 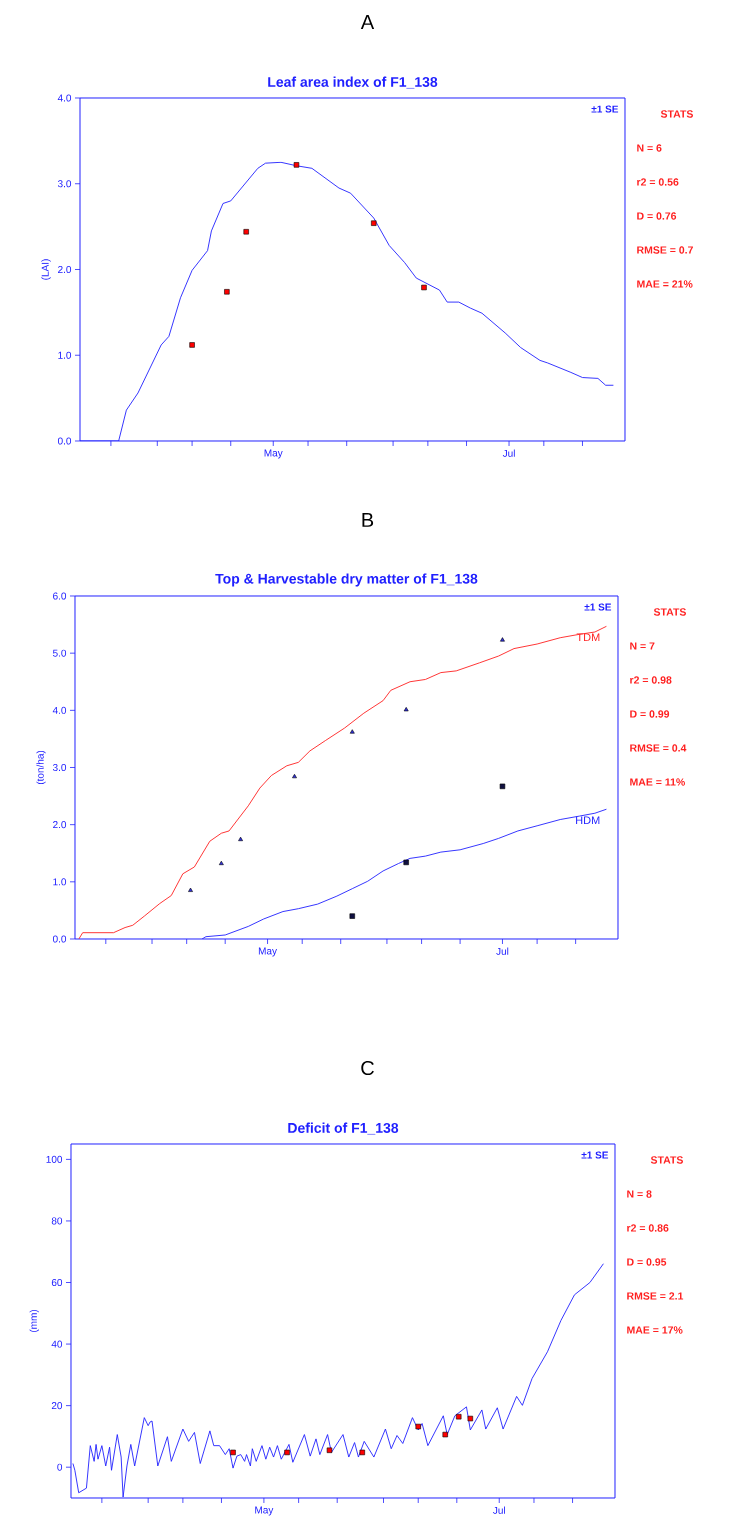 I want to click on text: A, so click(x=367, y=22).